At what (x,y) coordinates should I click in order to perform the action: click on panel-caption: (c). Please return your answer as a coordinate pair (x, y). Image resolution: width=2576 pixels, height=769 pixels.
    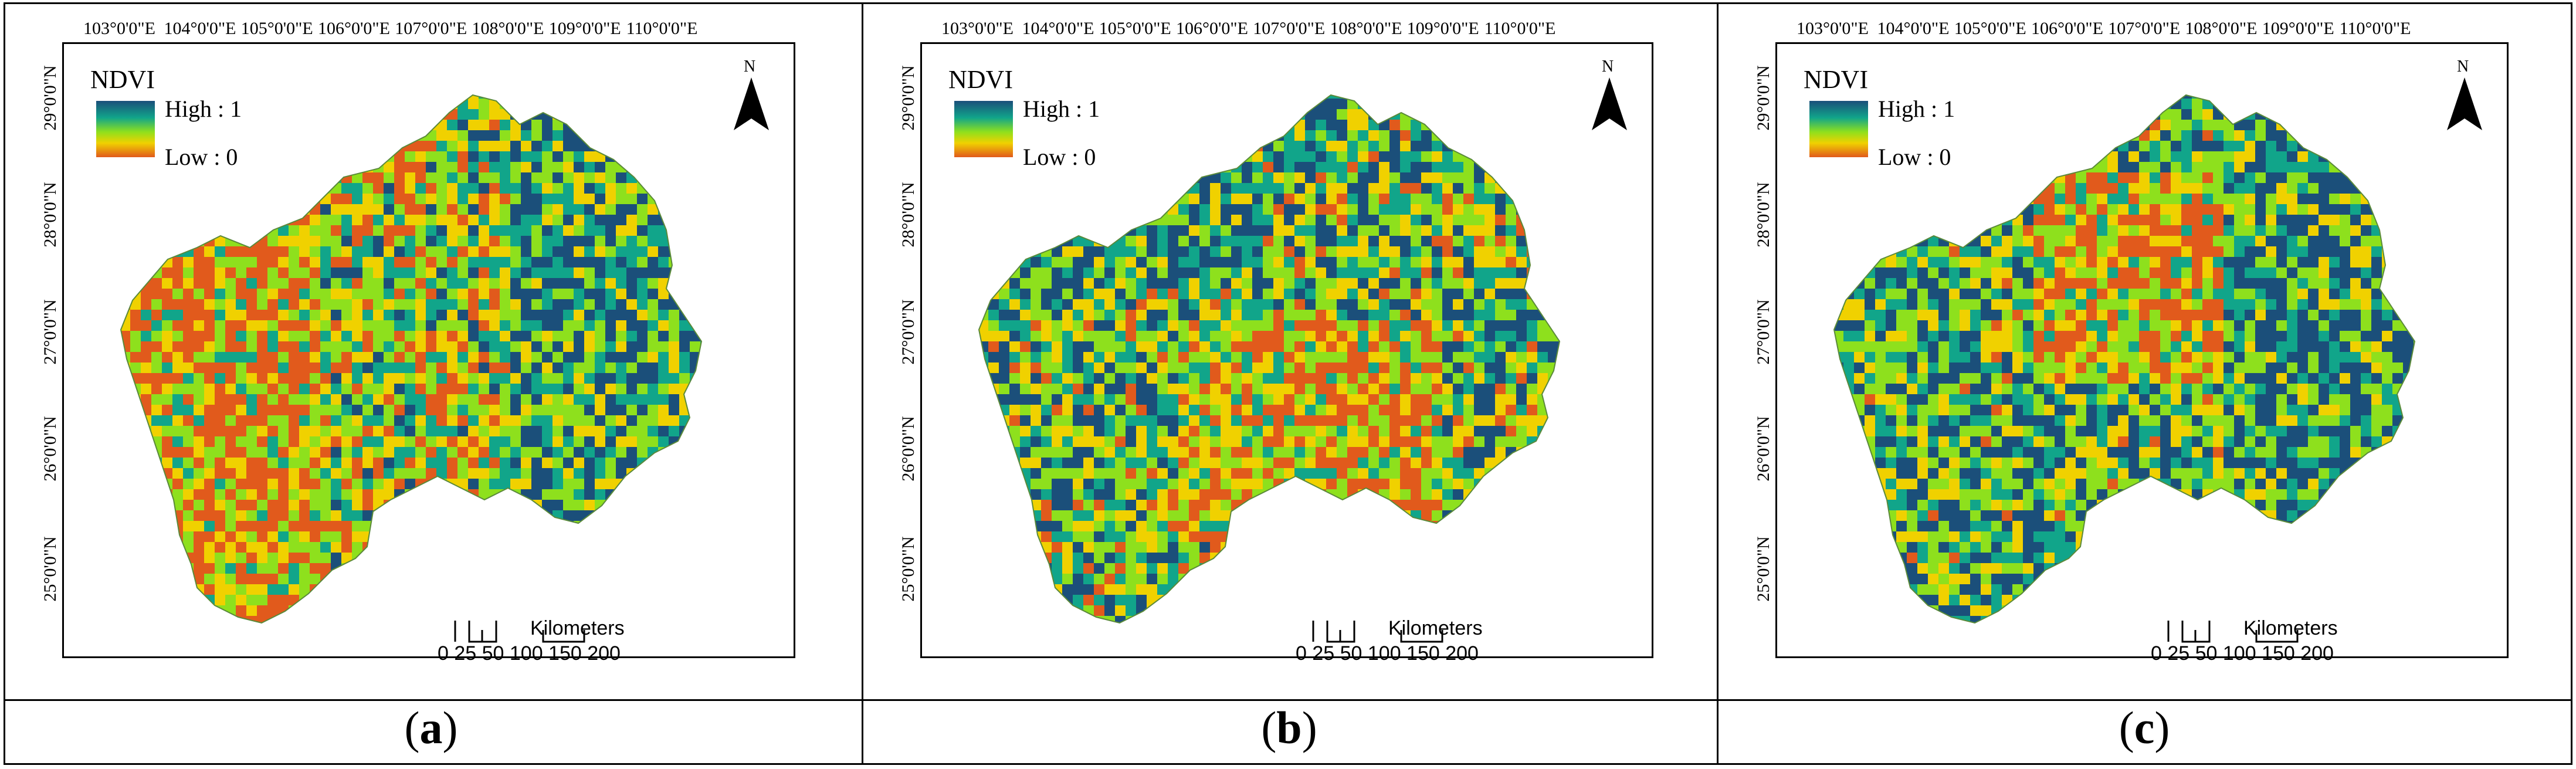
    Looking at the image, I should click on (2145, 727).